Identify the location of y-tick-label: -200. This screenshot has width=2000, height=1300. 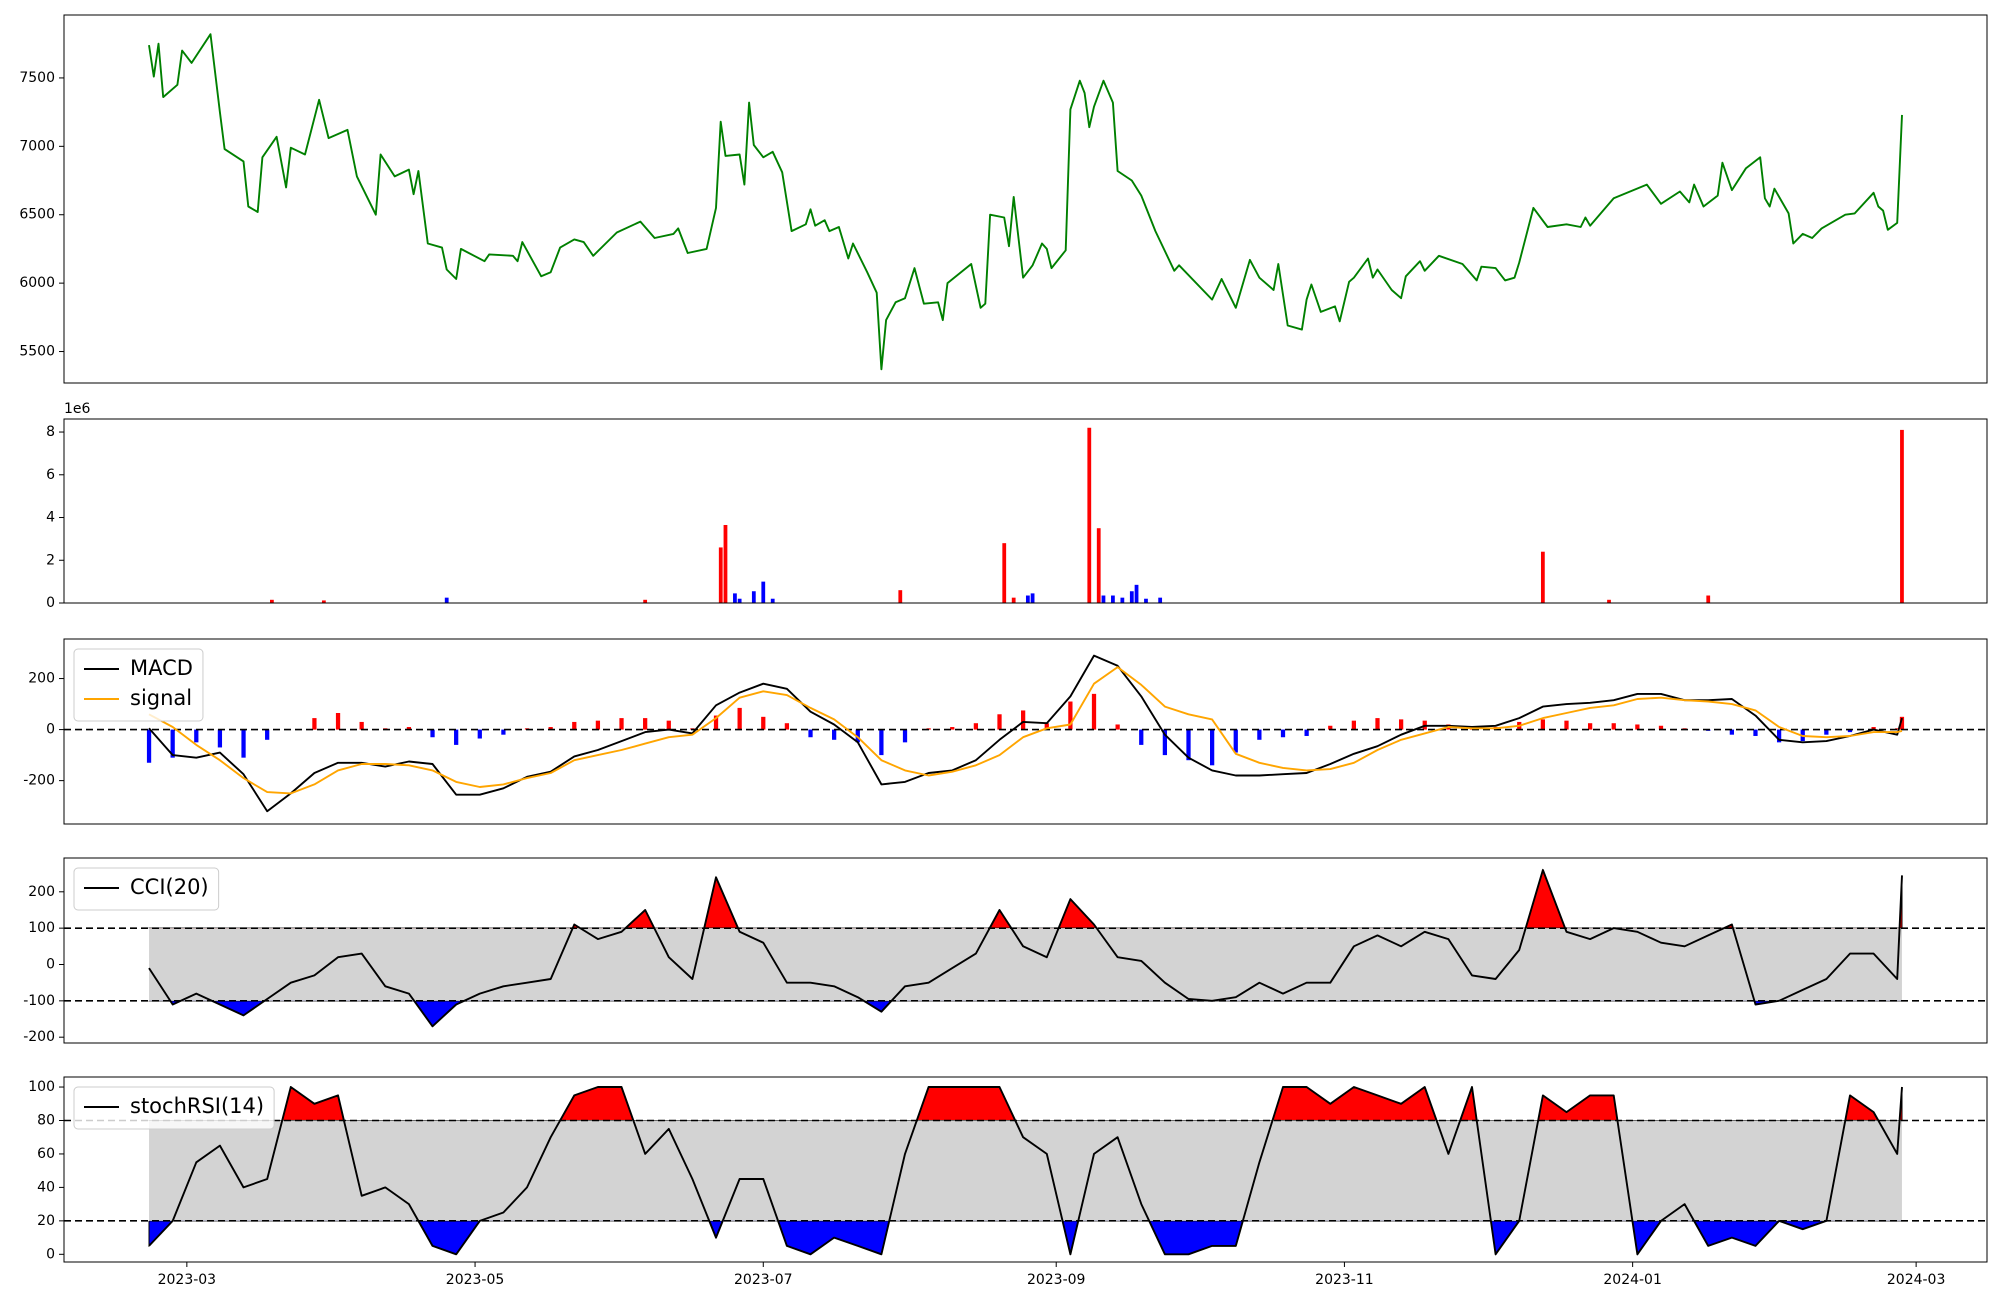
(39, 781).